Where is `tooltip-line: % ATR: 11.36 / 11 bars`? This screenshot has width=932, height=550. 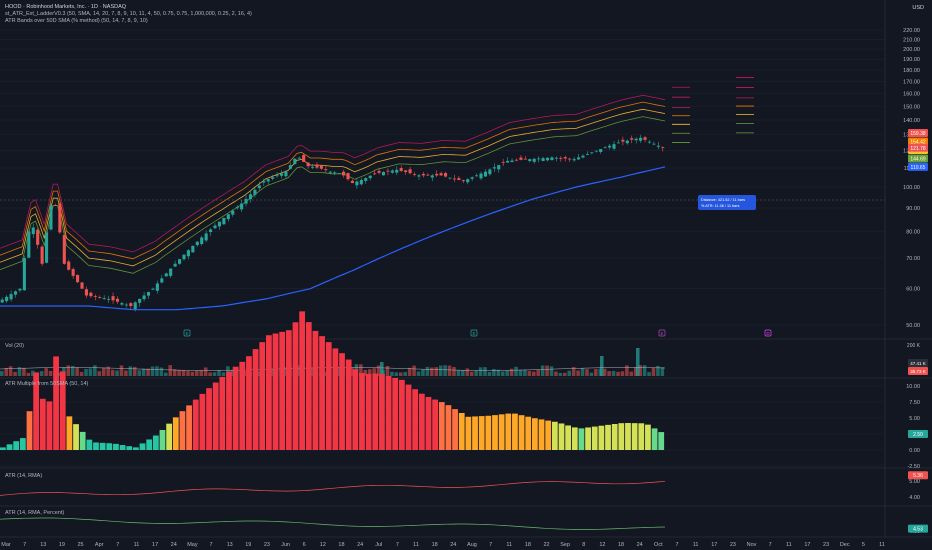
tooltip-line: % ATR: 11.36 / 11 bars is located at coordinates (720, 206).